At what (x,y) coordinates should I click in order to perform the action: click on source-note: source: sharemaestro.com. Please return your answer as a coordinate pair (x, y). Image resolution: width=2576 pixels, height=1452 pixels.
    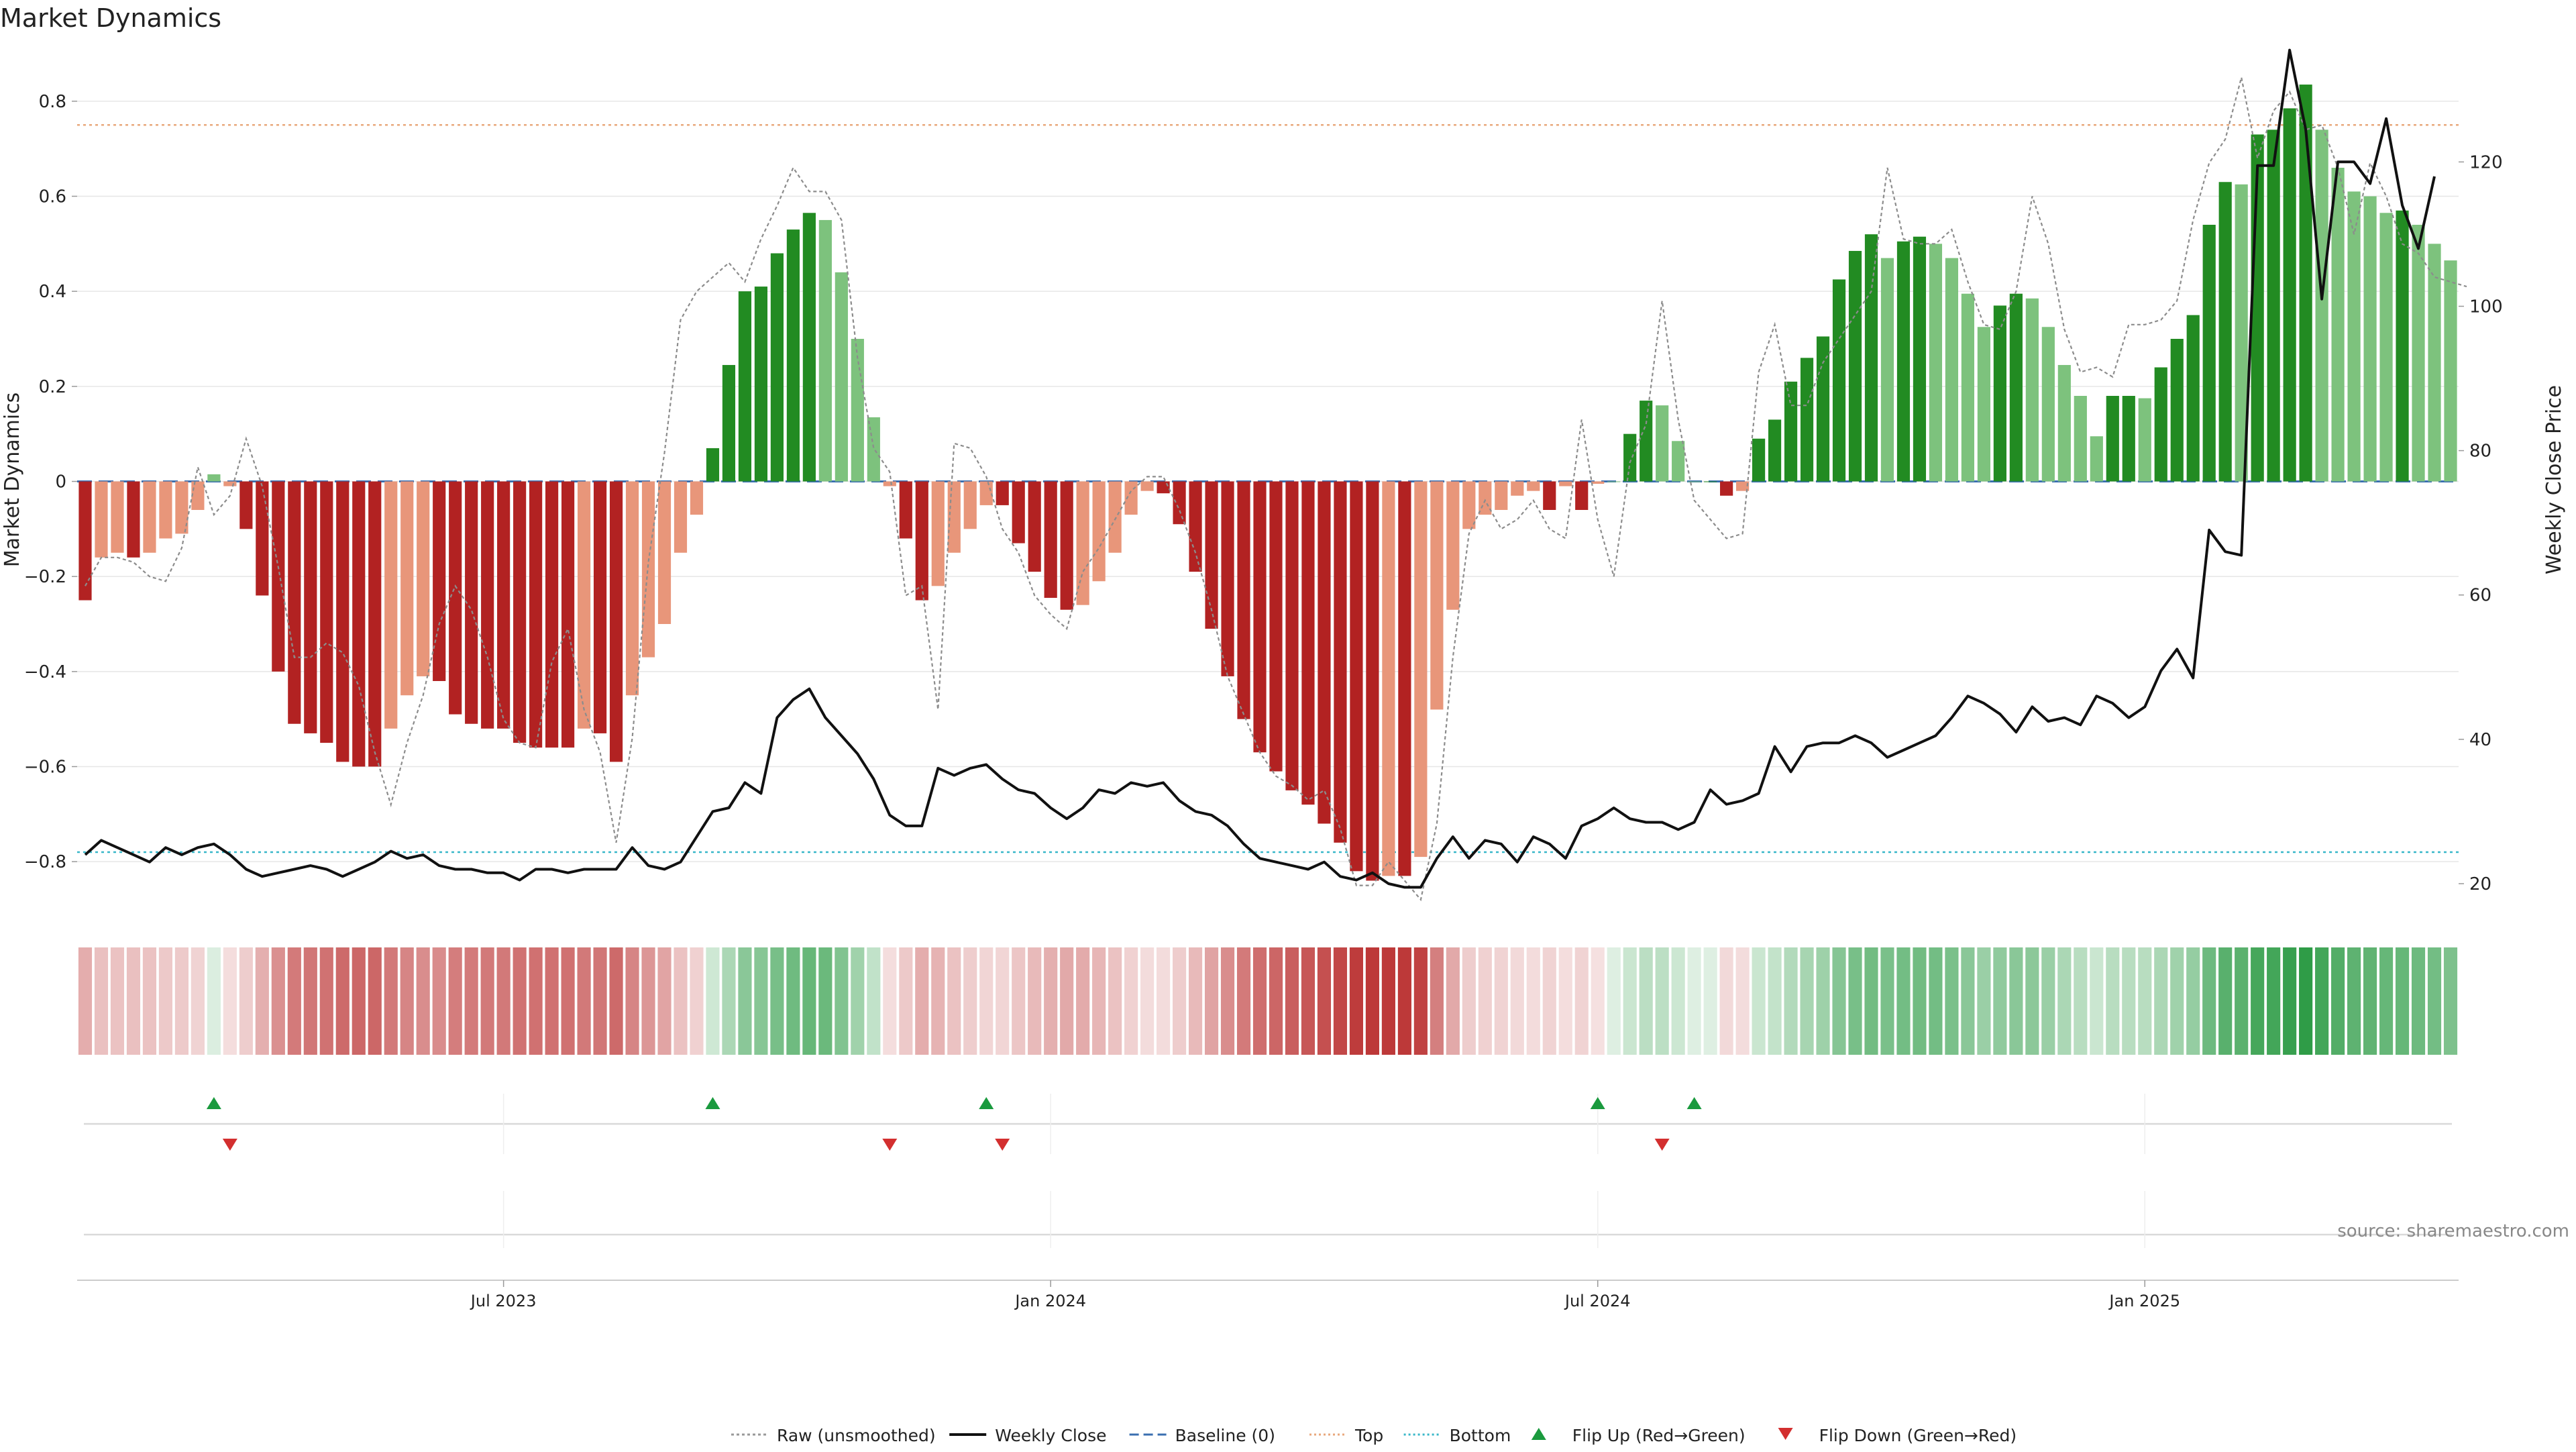
    Looking at the image, I should click on (2453, 1231).